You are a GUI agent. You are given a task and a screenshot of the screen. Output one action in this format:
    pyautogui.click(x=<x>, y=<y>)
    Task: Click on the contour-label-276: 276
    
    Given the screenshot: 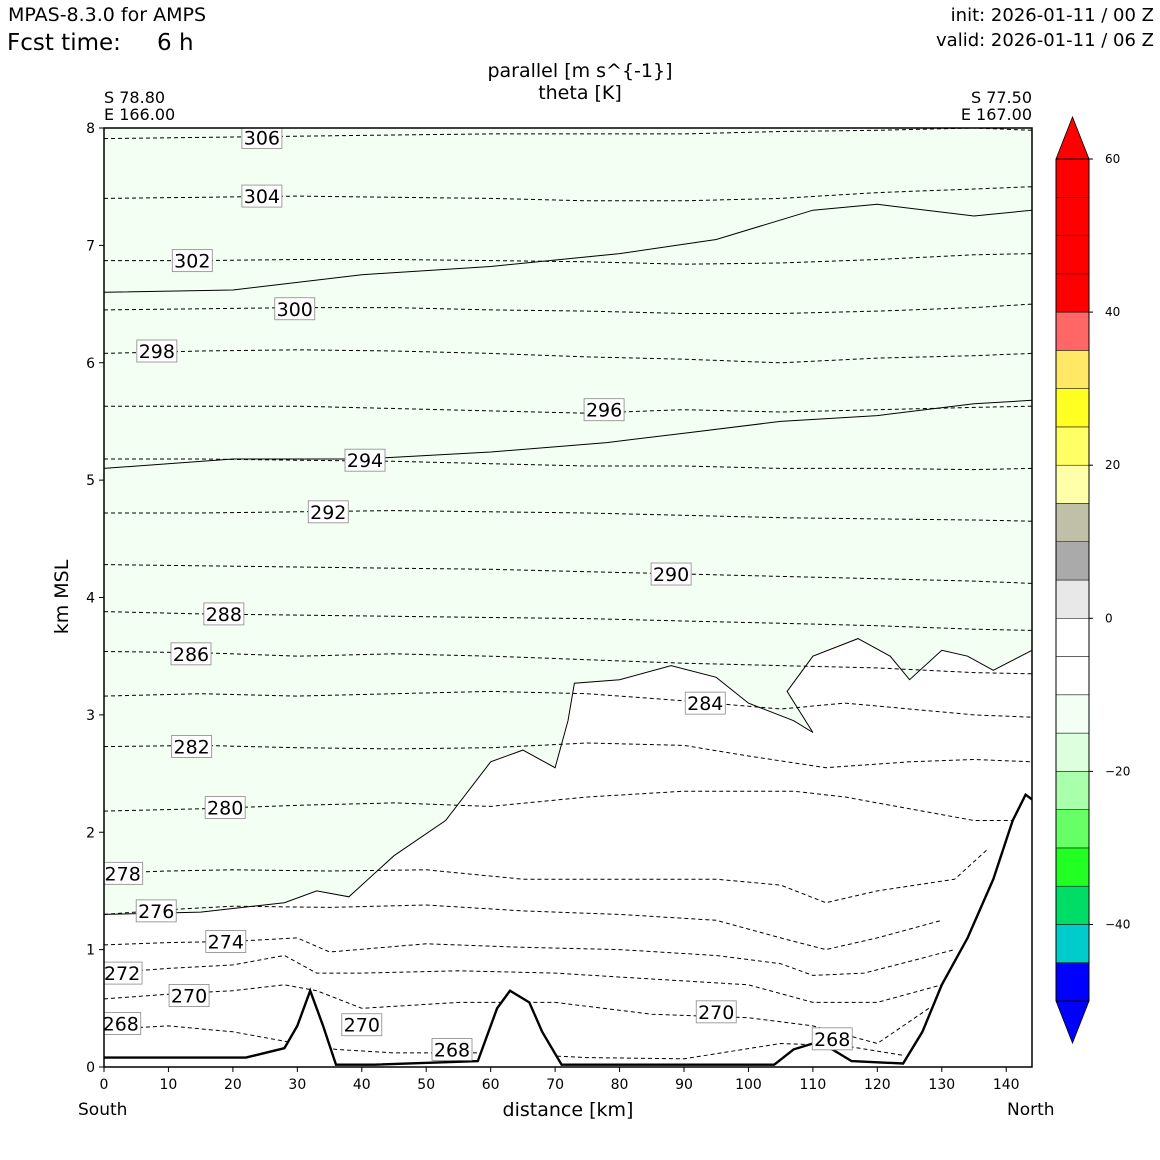 What is the action you would take?
    pyautogui.click(x=156, y=911)
    